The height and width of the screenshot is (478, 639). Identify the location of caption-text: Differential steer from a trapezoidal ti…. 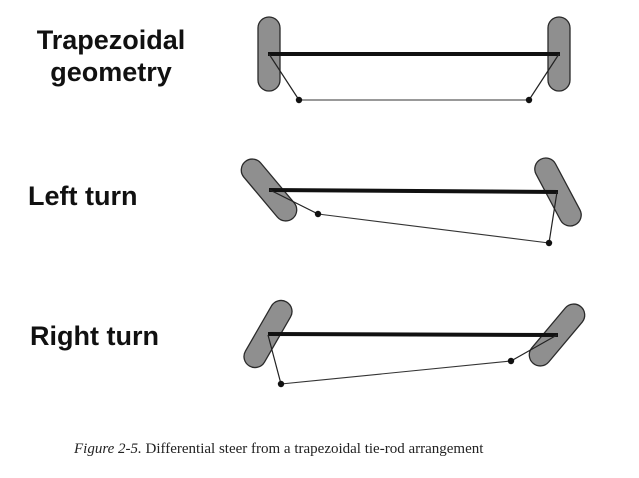
(314, 449).